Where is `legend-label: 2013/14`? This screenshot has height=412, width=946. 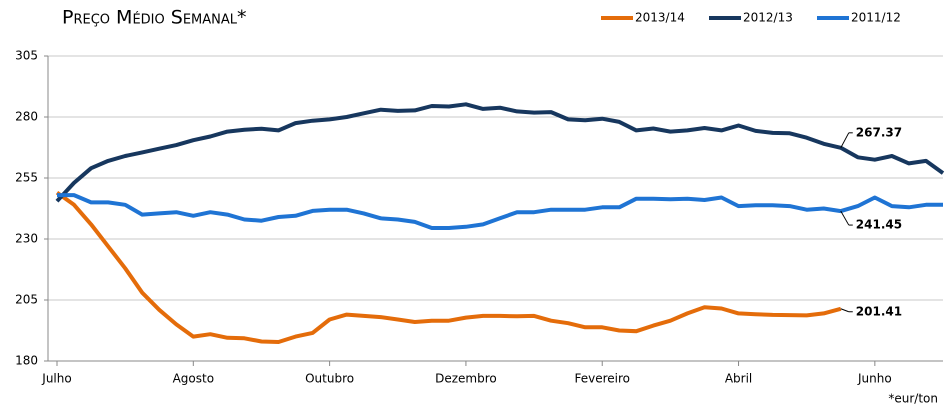
legend-label: 2013/14 is located at coordinates (660, 18).